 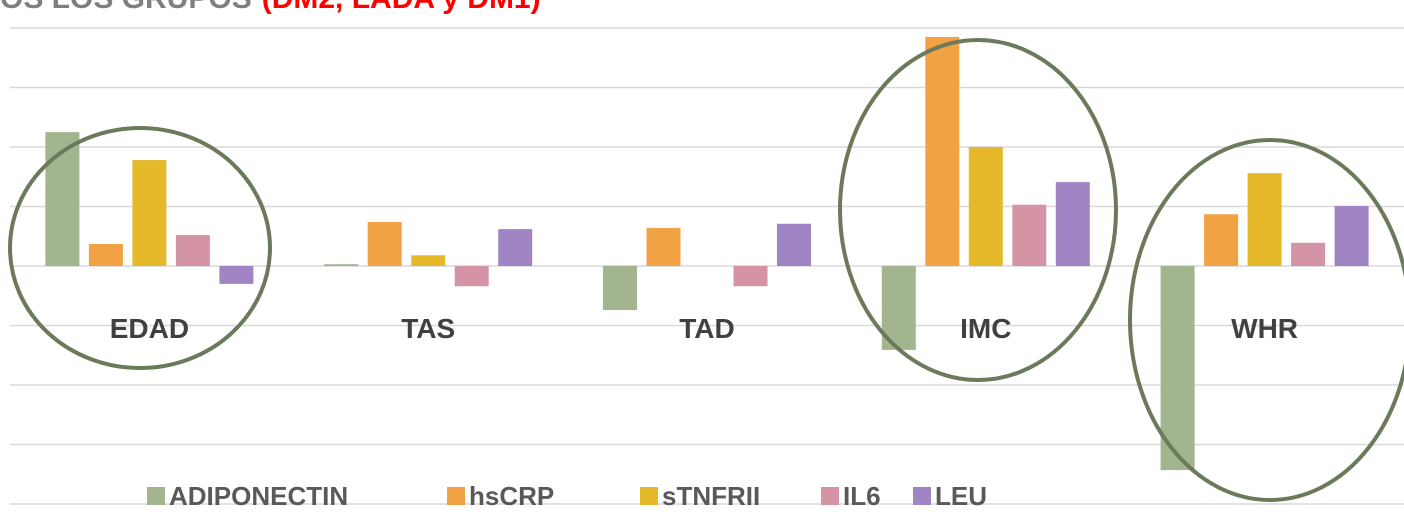 What do you see at coordinates (1264, 328) in the screenshot?
I see `category-label: WHR` at bounding box center [1264, 328].